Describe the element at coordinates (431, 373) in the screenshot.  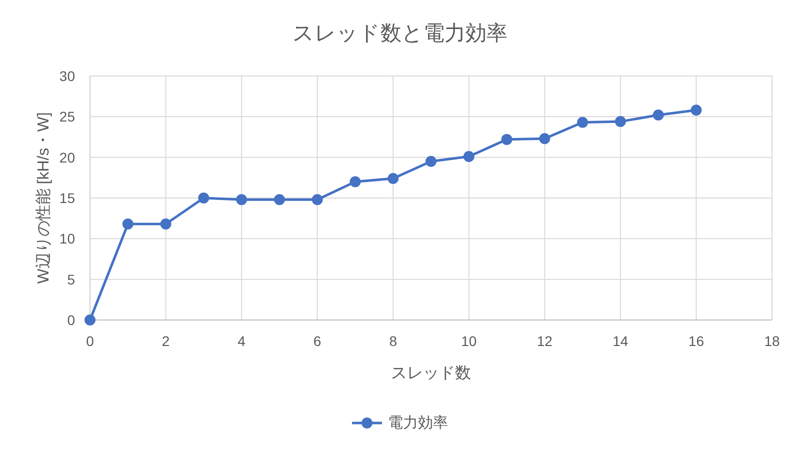
I see `x-axis-title: スレッド数` at that location.